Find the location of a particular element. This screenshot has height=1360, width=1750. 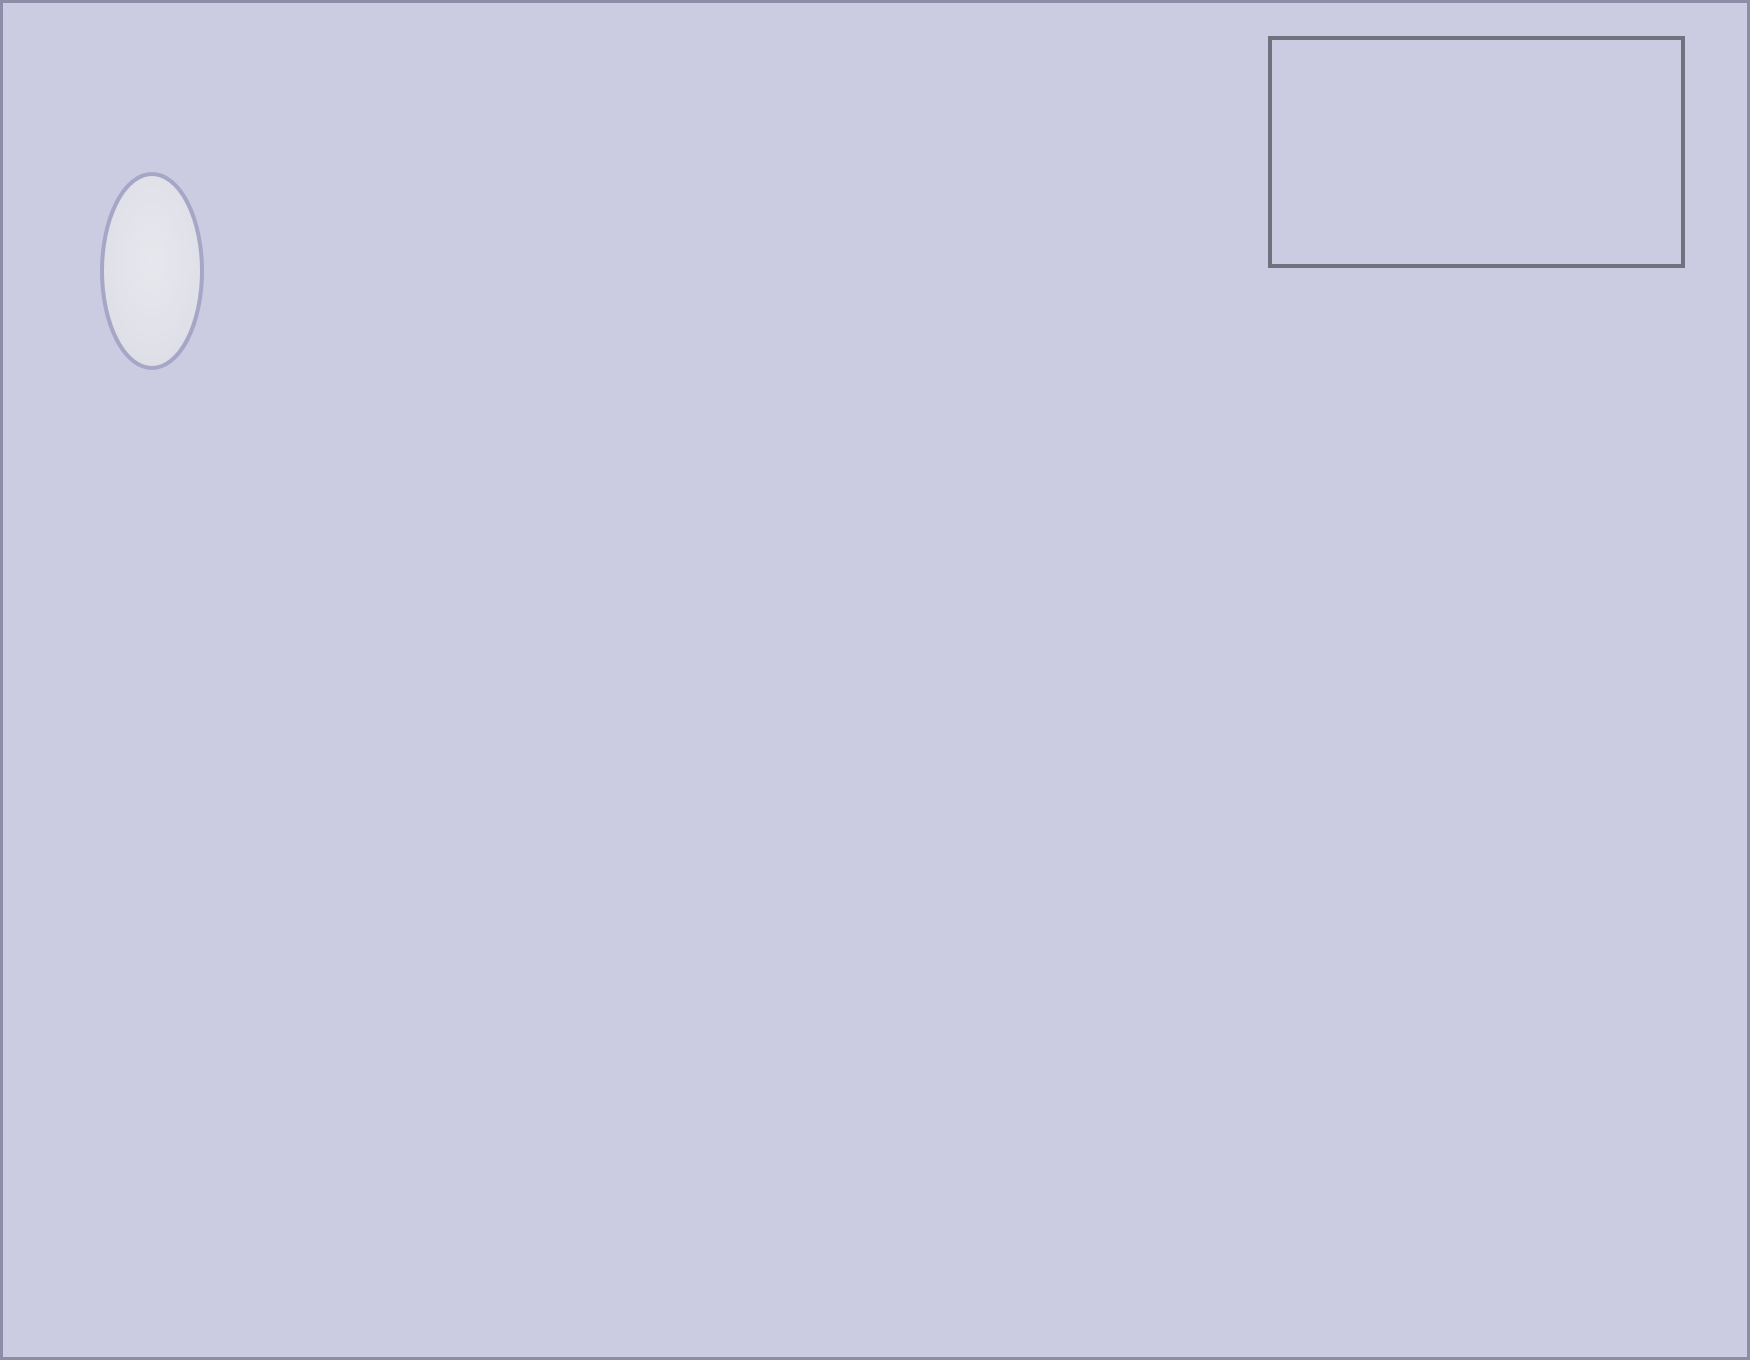

cluster-protein-folding-ellipse is located at coordinates (152, 271).